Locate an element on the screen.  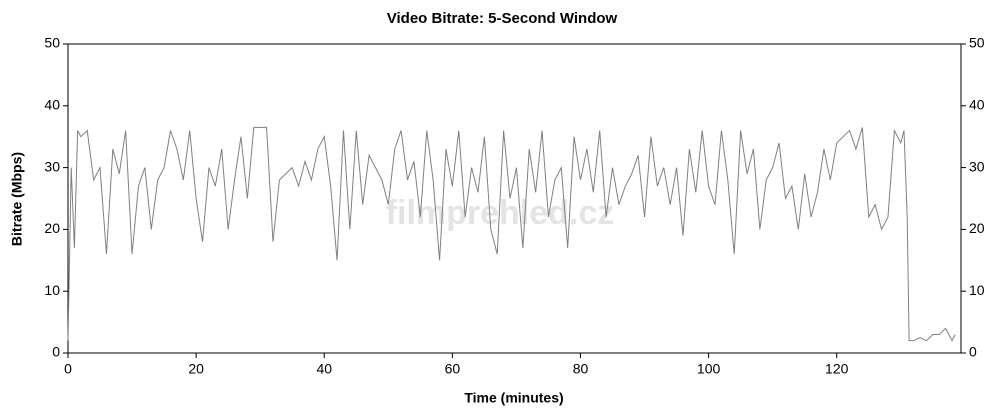
y2-tick-label: 40 is located at coordinates (977, 105).